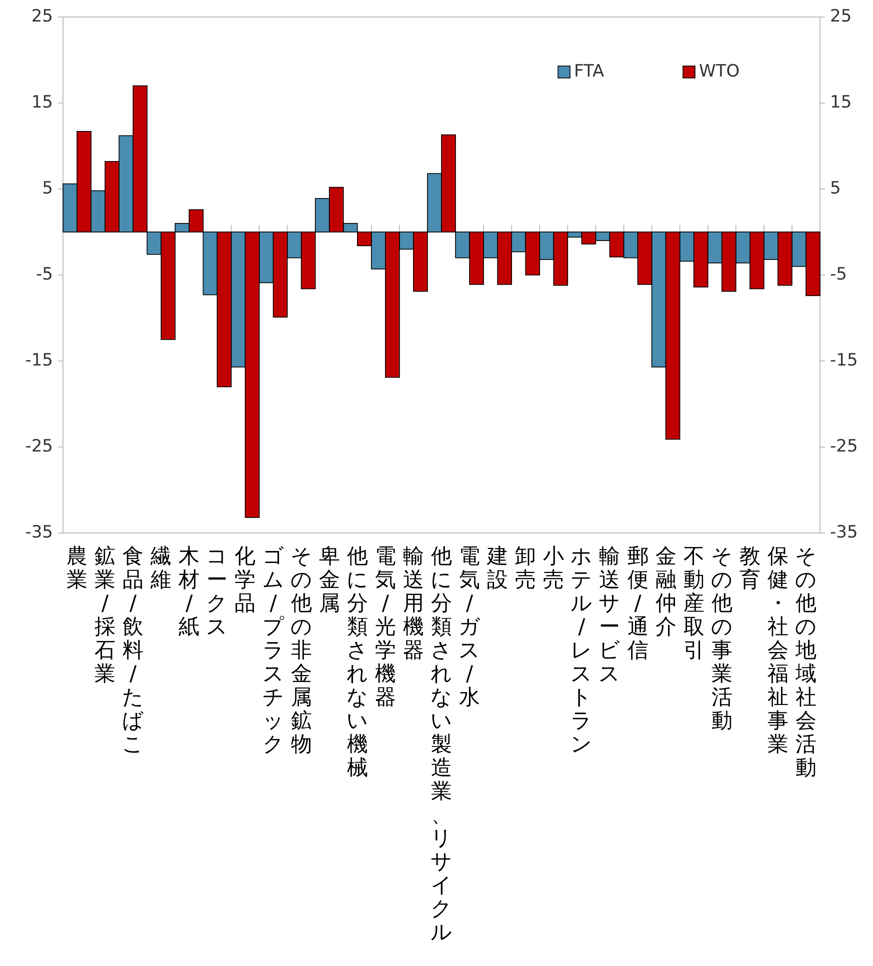 The image size is (873, 966). What do you see at coordinates (581, 650) in the screenshot?
I see `x-tick-label: ホテル/レストラン` at bounding box center [581, 650].